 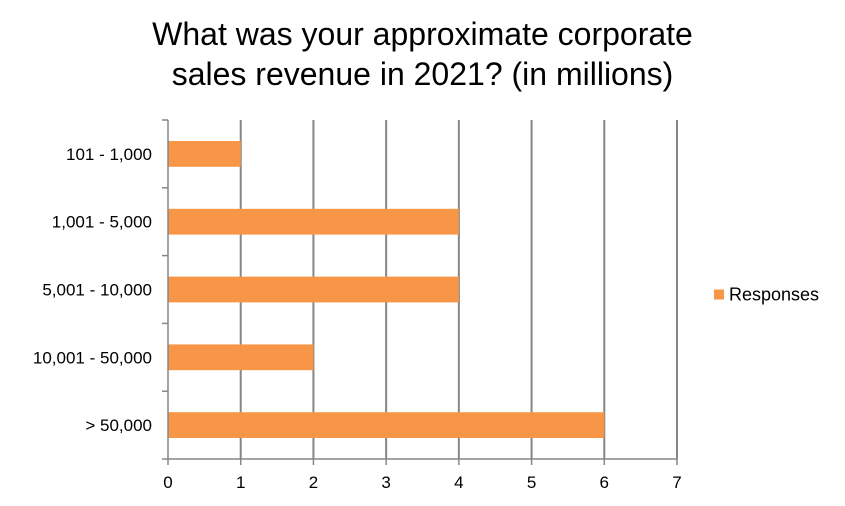 I want to click on x-tick-label: 3, so click(x=385, y=482).